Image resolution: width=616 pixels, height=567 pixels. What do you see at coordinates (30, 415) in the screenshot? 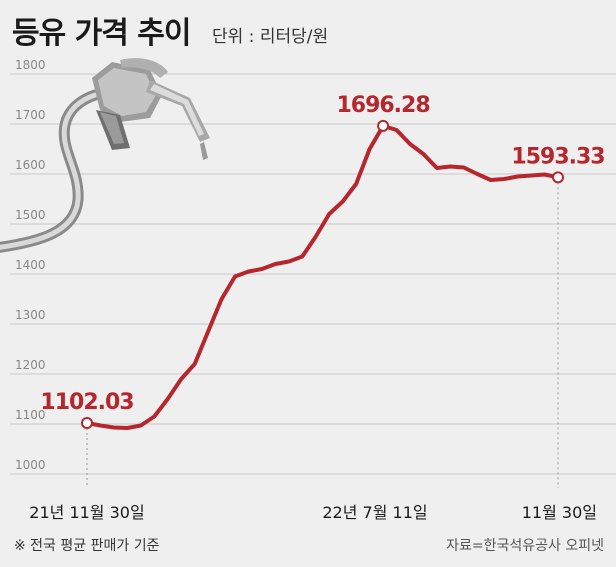
I see `y-tick-label: 1100` at bounding box center [30, 415].